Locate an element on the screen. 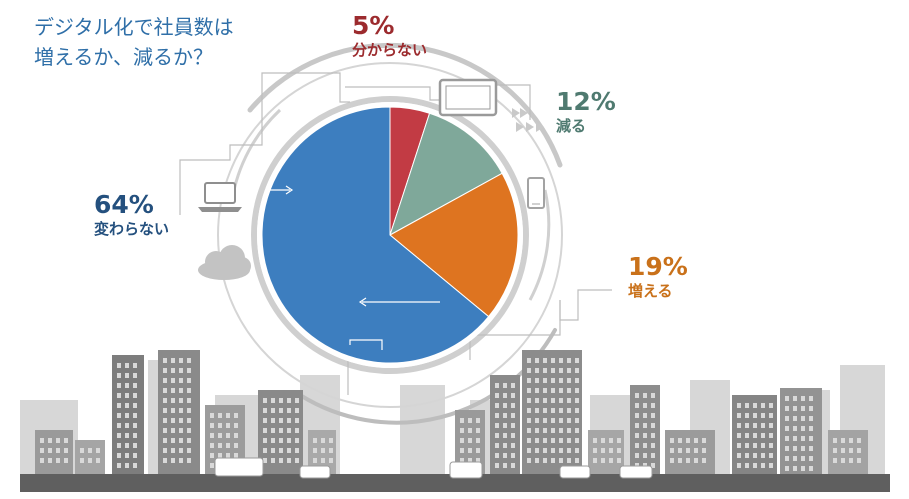 This screenshot has height=499, width=909. pie-slice-same is located at coordinates (375, 235).